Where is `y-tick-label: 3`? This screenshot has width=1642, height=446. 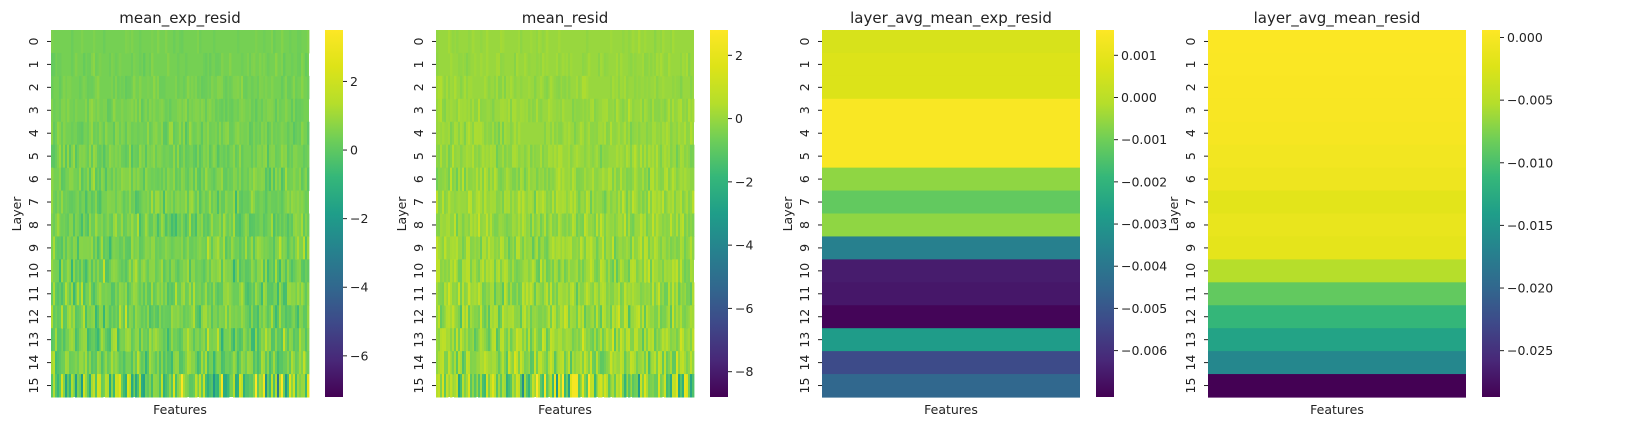
y-tick-label: 3 is located at coordinates (418, 110).